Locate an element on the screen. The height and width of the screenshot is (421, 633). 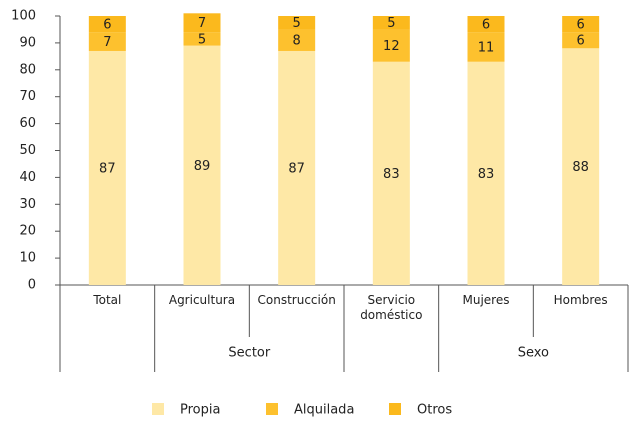
group-label: Sexo is located at coordinates (533, 353).